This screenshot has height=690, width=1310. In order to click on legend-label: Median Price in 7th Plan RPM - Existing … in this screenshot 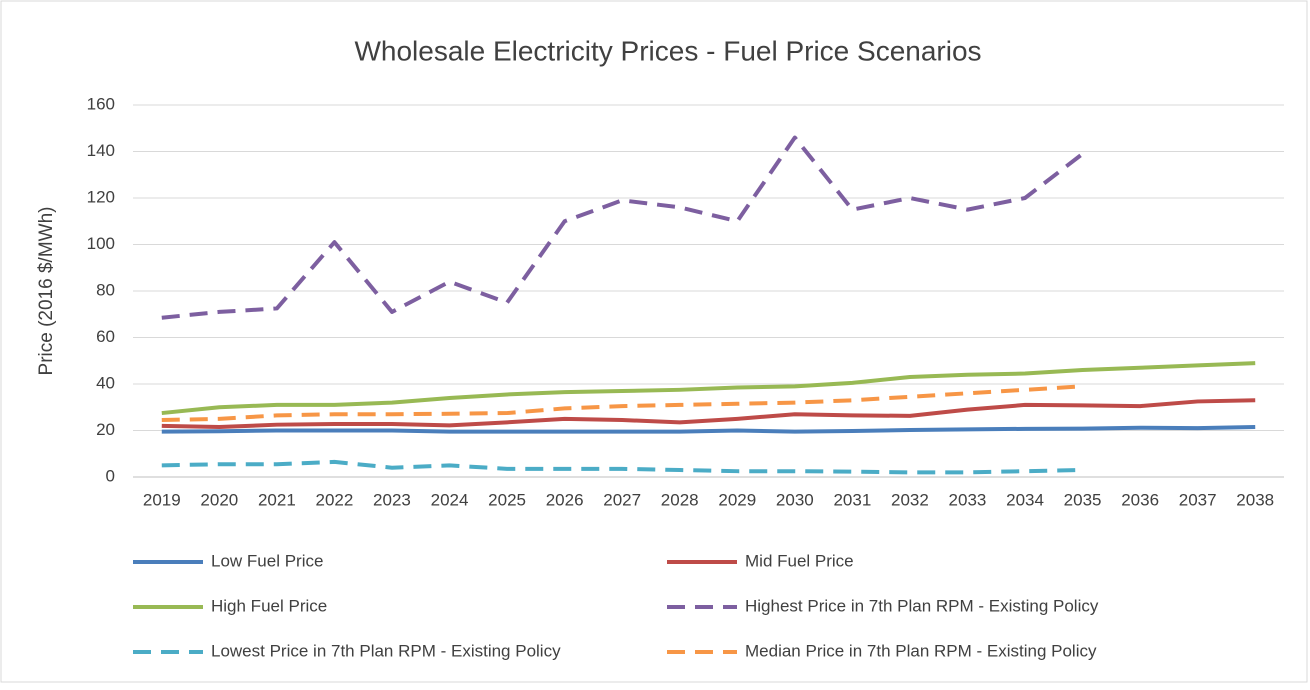, I will do `click(921, 650)`.